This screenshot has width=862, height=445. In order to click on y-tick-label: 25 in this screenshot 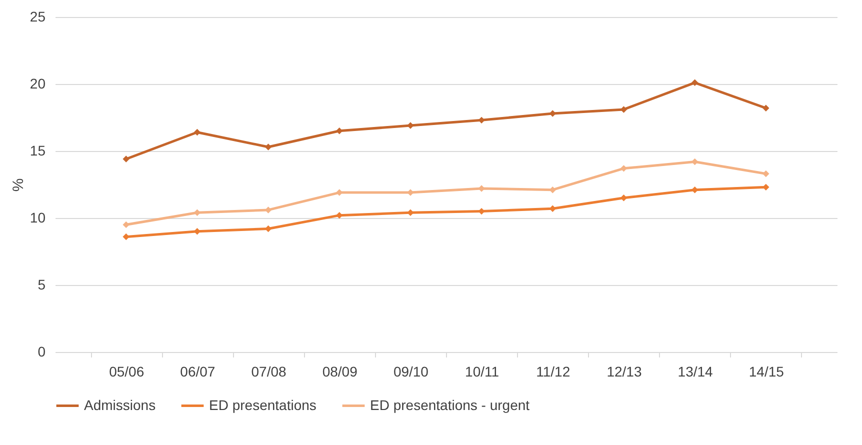, I will do `click(38, 16)`.